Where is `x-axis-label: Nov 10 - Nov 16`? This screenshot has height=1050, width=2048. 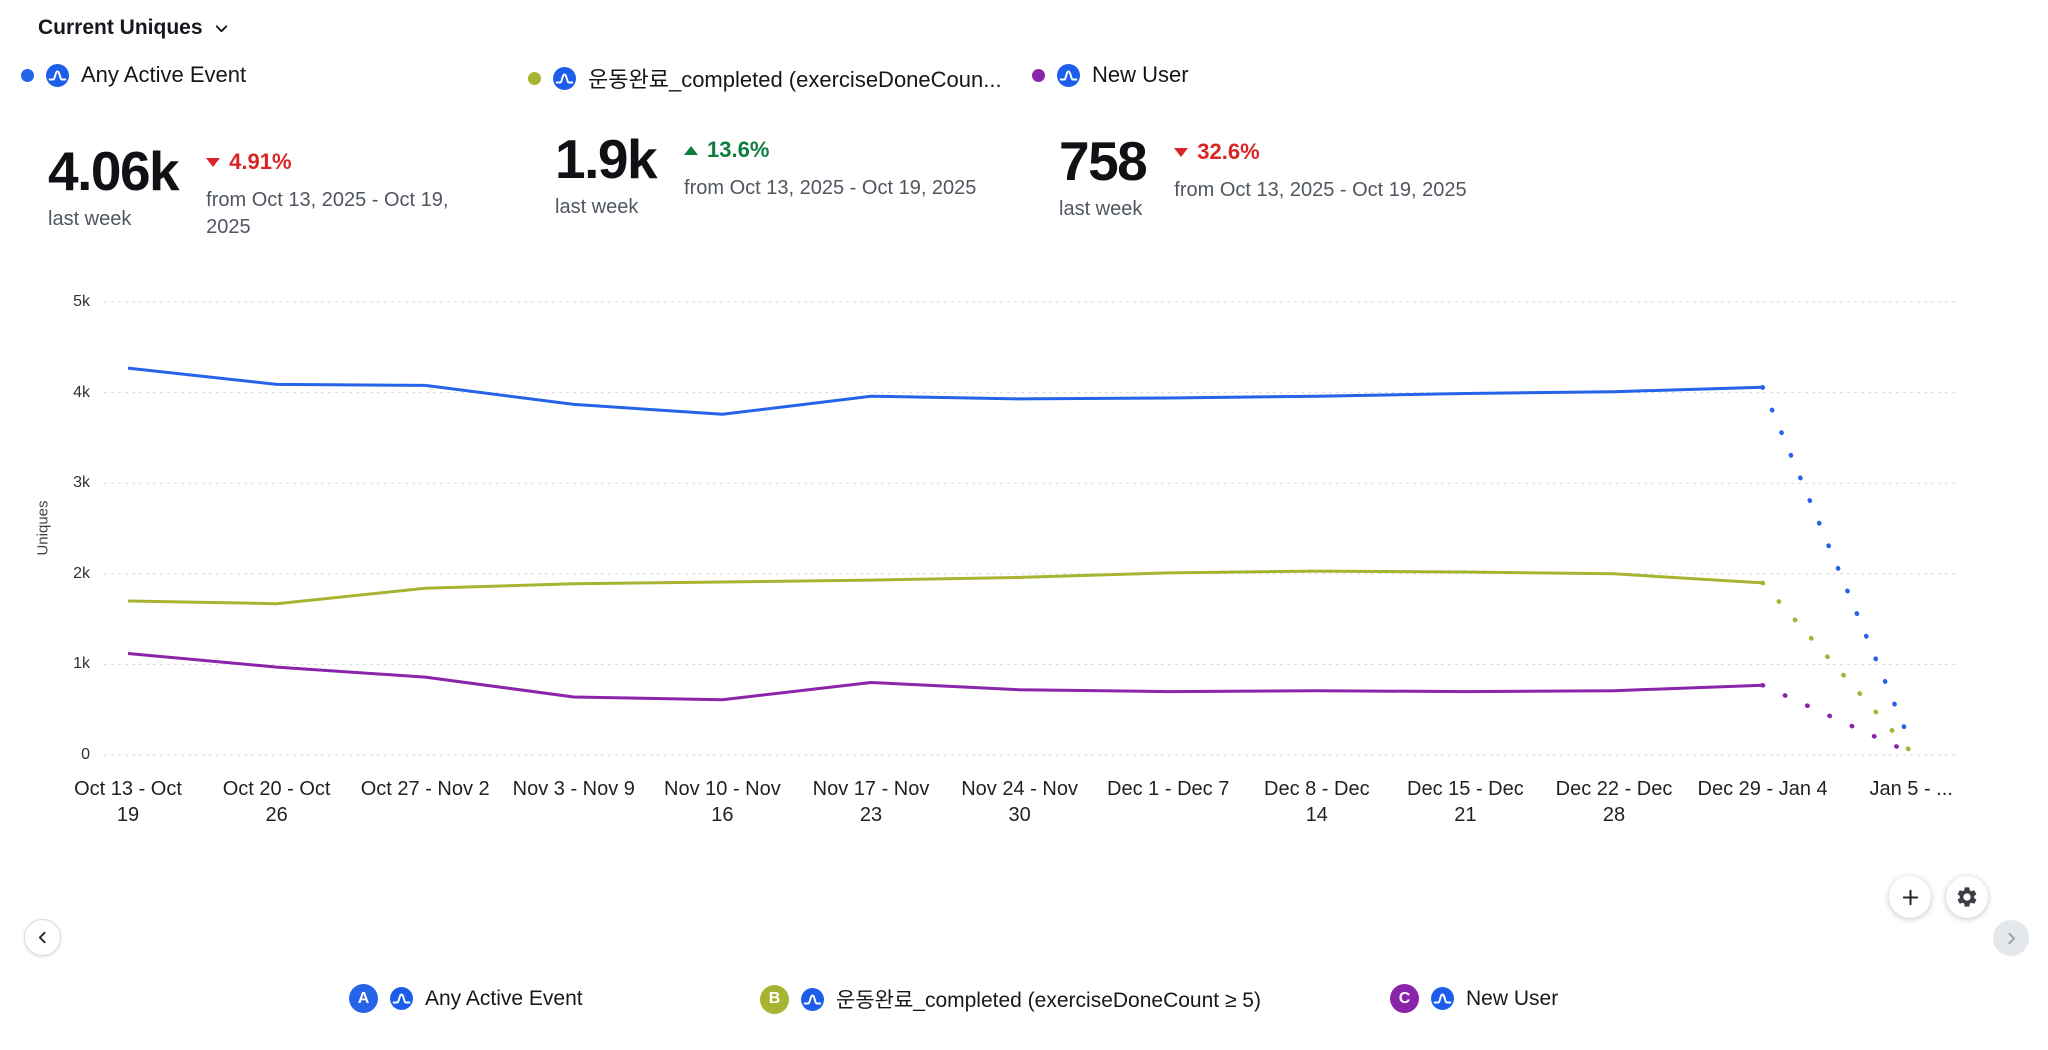 x-axis-label: Nov 10 - Nov 16 is located at coordinates (722, 802).